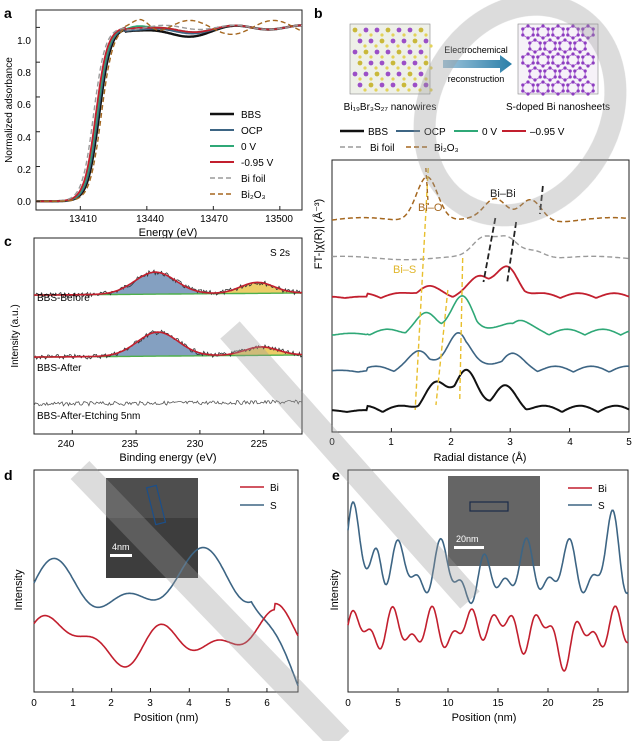 The height and width of the screenshot is (741, 638). What do you see at coordinates (63, 298) in the screenshot?
I see `xps-label-before: BBS-Before` at bounding box center [63, 298].